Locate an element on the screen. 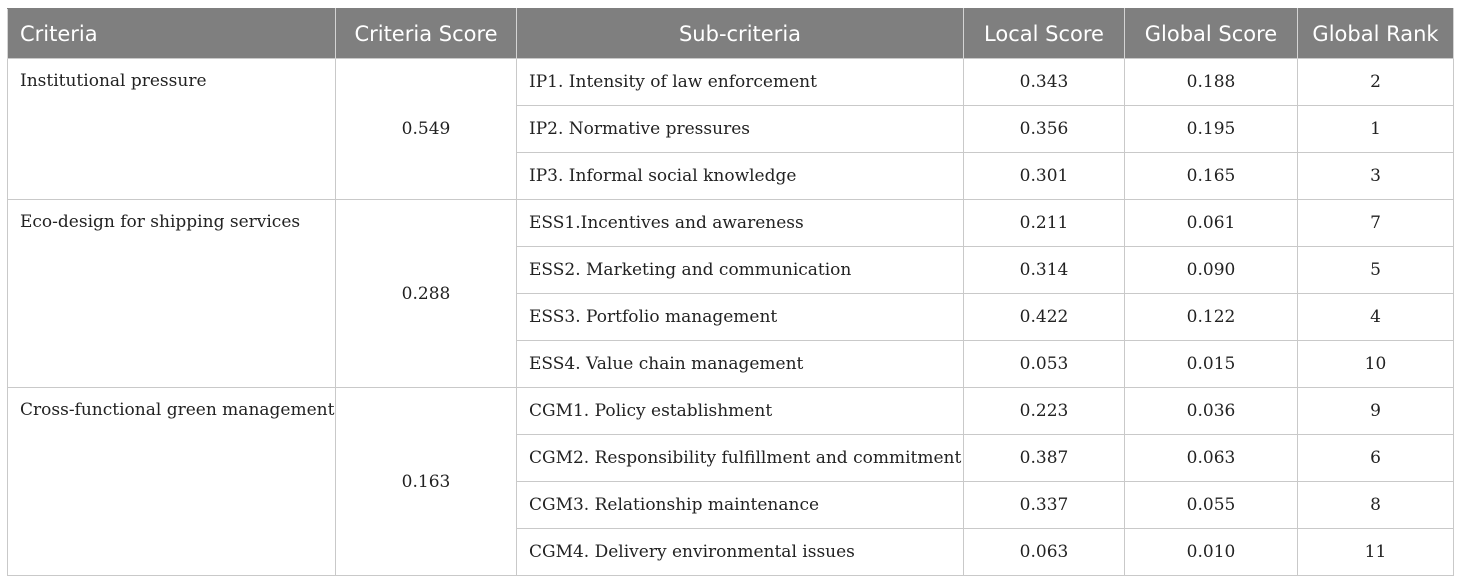  sub-criteria-cell: CGM4. Delivery environmental issues is located at coordinates (740, 552).